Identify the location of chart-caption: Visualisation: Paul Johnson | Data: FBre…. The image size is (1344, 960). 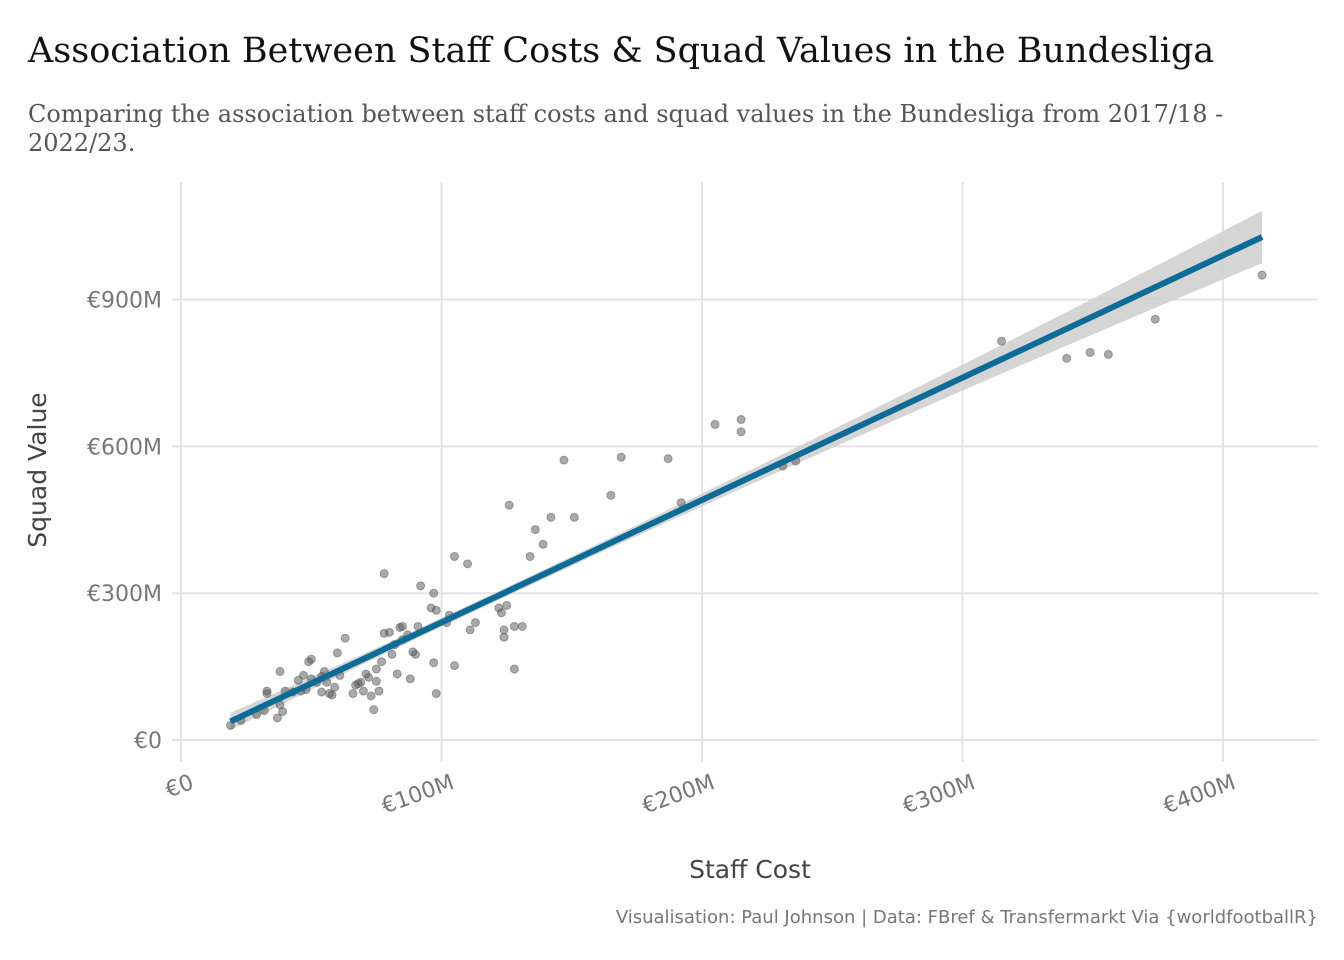
(966, 917).